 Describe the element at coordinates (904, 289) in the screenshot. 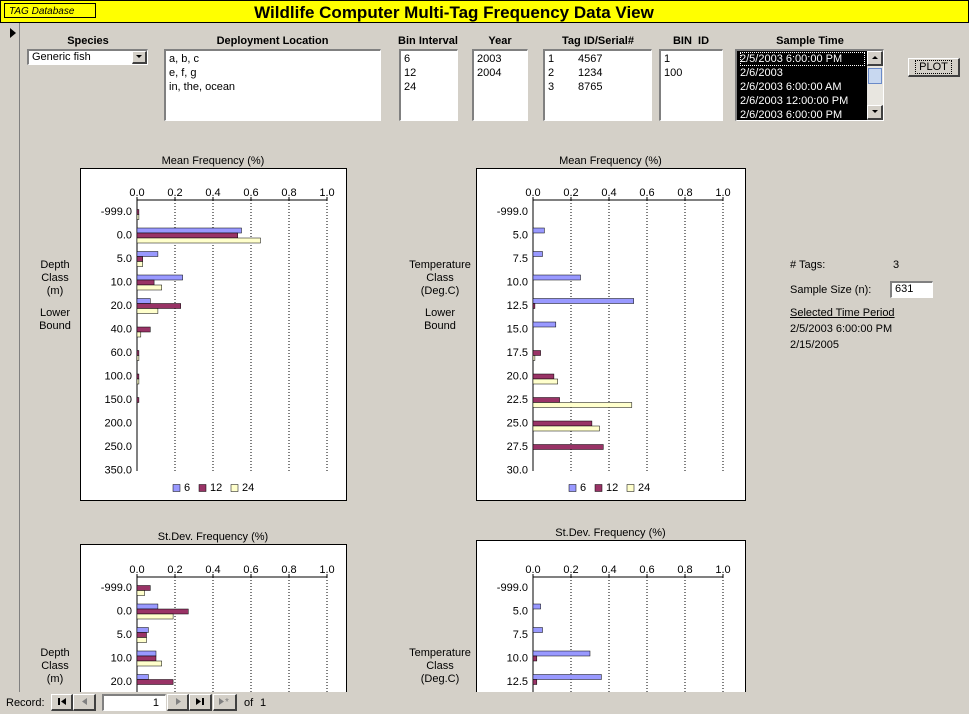

I see `sample-size-value: 631` at that location.